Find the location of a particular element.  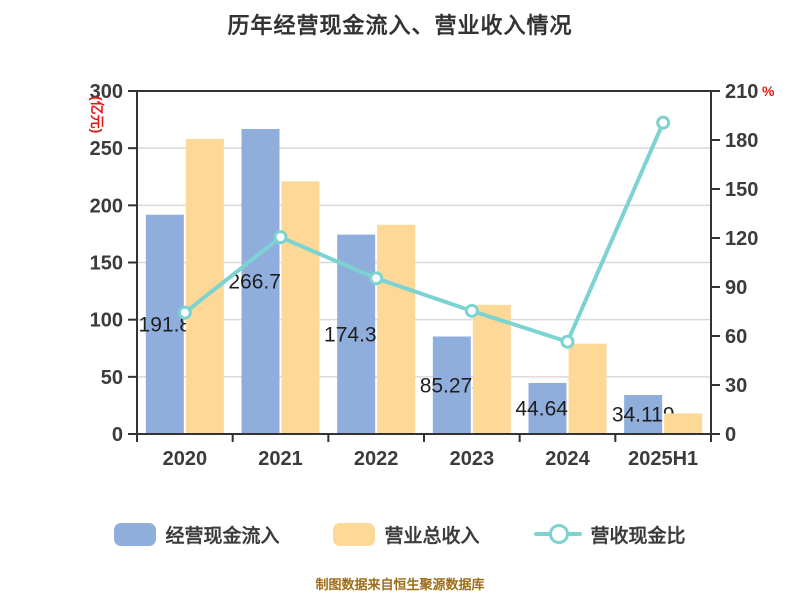

y-axis-right-label: 120 is located at coordinates (741, 239).